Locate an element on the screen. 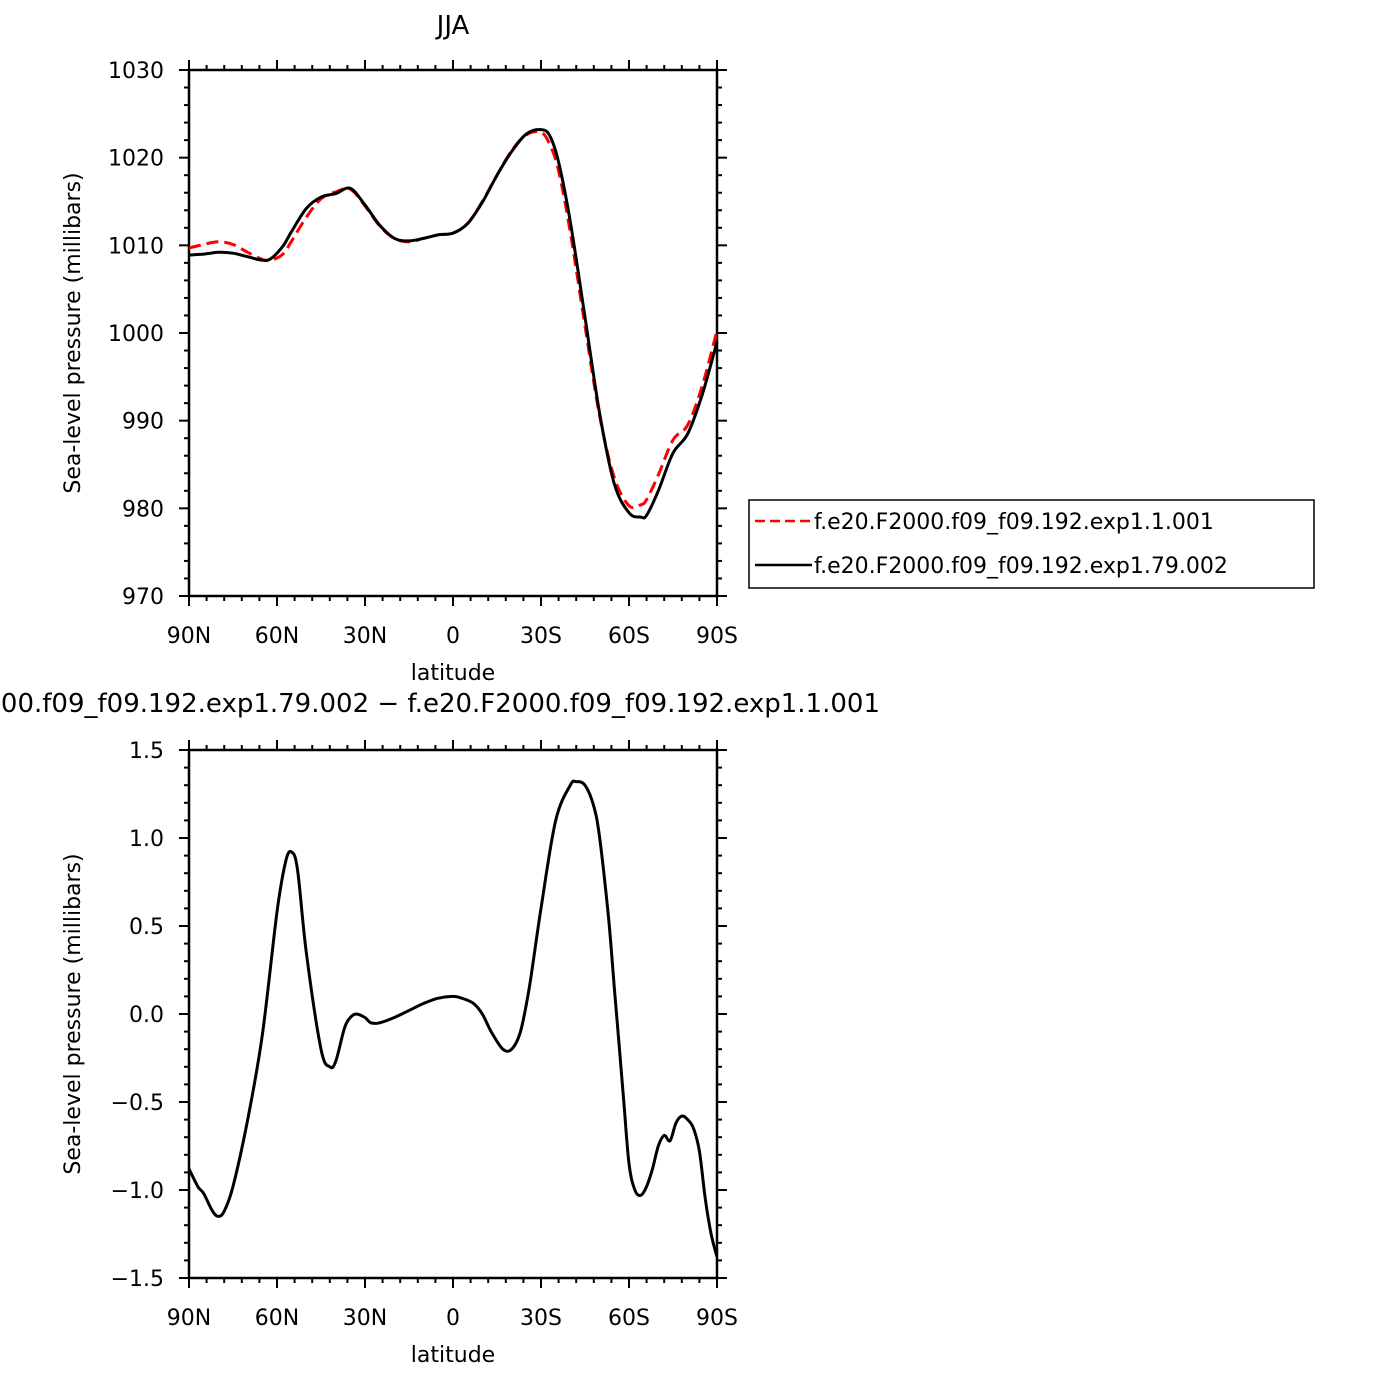  legend-entry-series-1: f.e20.F2000.f09_f09.192.exp1.1.001 is located at coordinates (1014, 522).